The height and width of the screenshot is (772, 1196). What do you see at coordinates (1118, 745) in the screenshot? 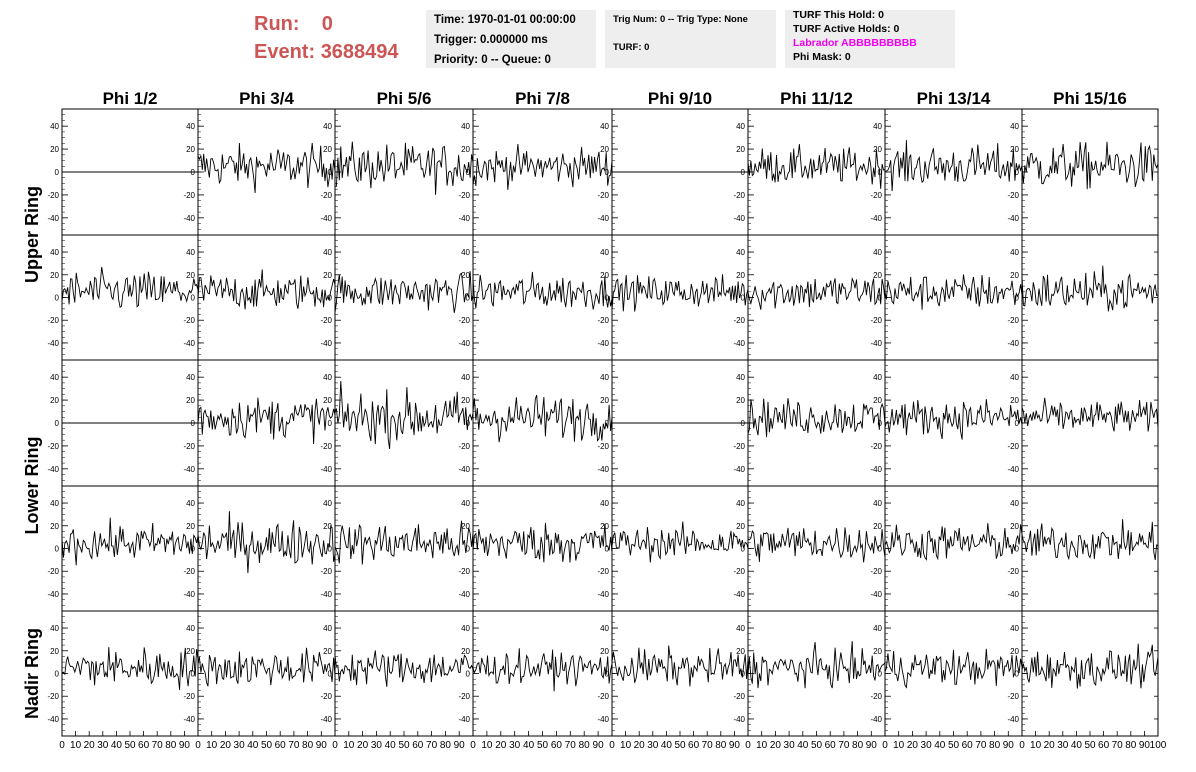
I see `x-tick-label: 70` at bounding box center [1118, 745].